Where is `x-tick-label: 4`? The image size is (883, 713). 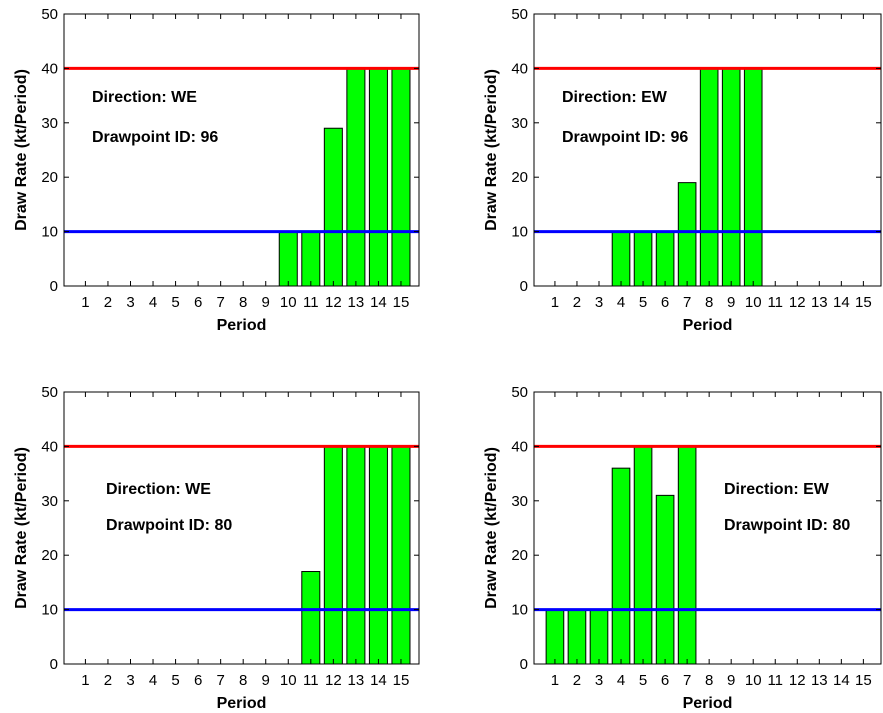
x-tick-label: 4 is located at coordinates (153, 680).